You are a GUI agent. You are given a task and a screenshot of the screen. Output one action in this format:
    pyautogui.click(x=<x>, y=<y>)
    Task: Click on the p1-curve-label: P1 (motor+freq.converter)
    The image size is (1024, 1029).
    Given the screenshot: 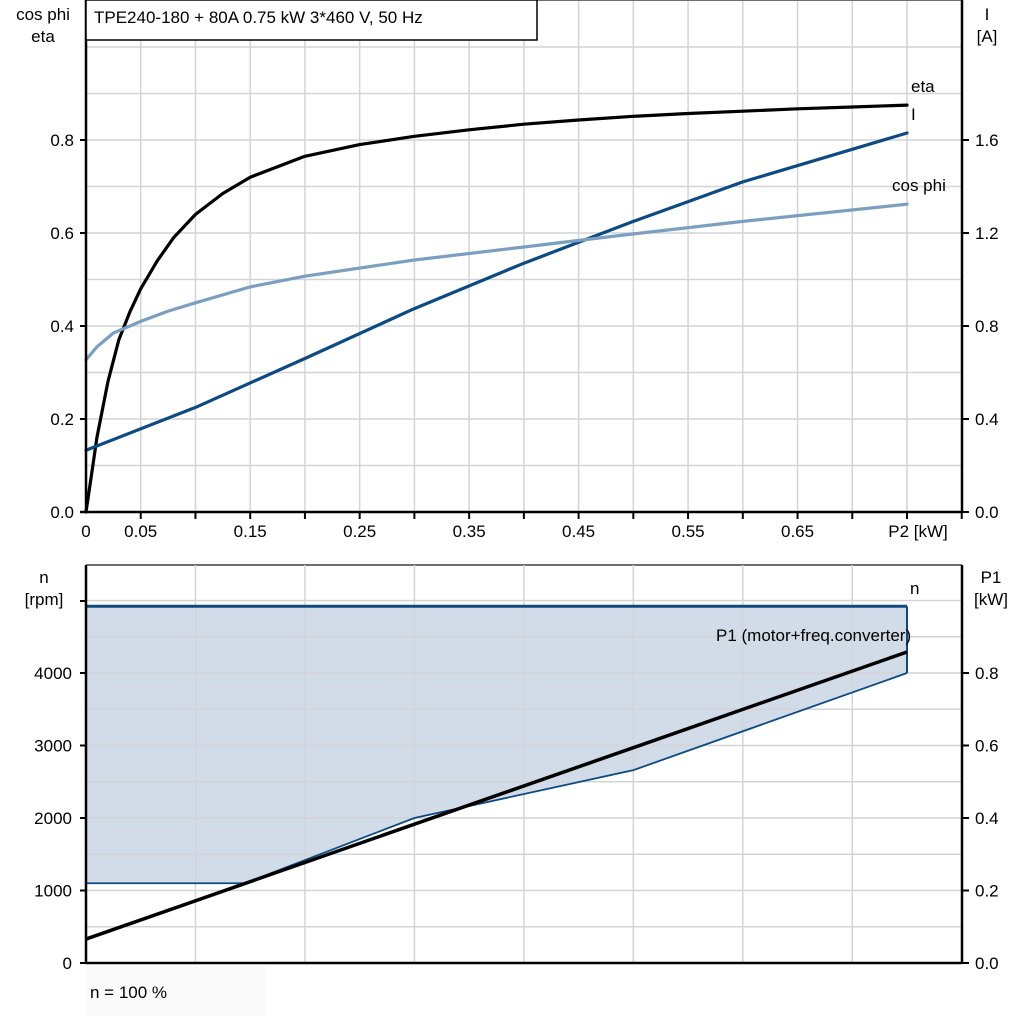 What is the action you would take?
    pyautogui.click(x=813, y=635)
    